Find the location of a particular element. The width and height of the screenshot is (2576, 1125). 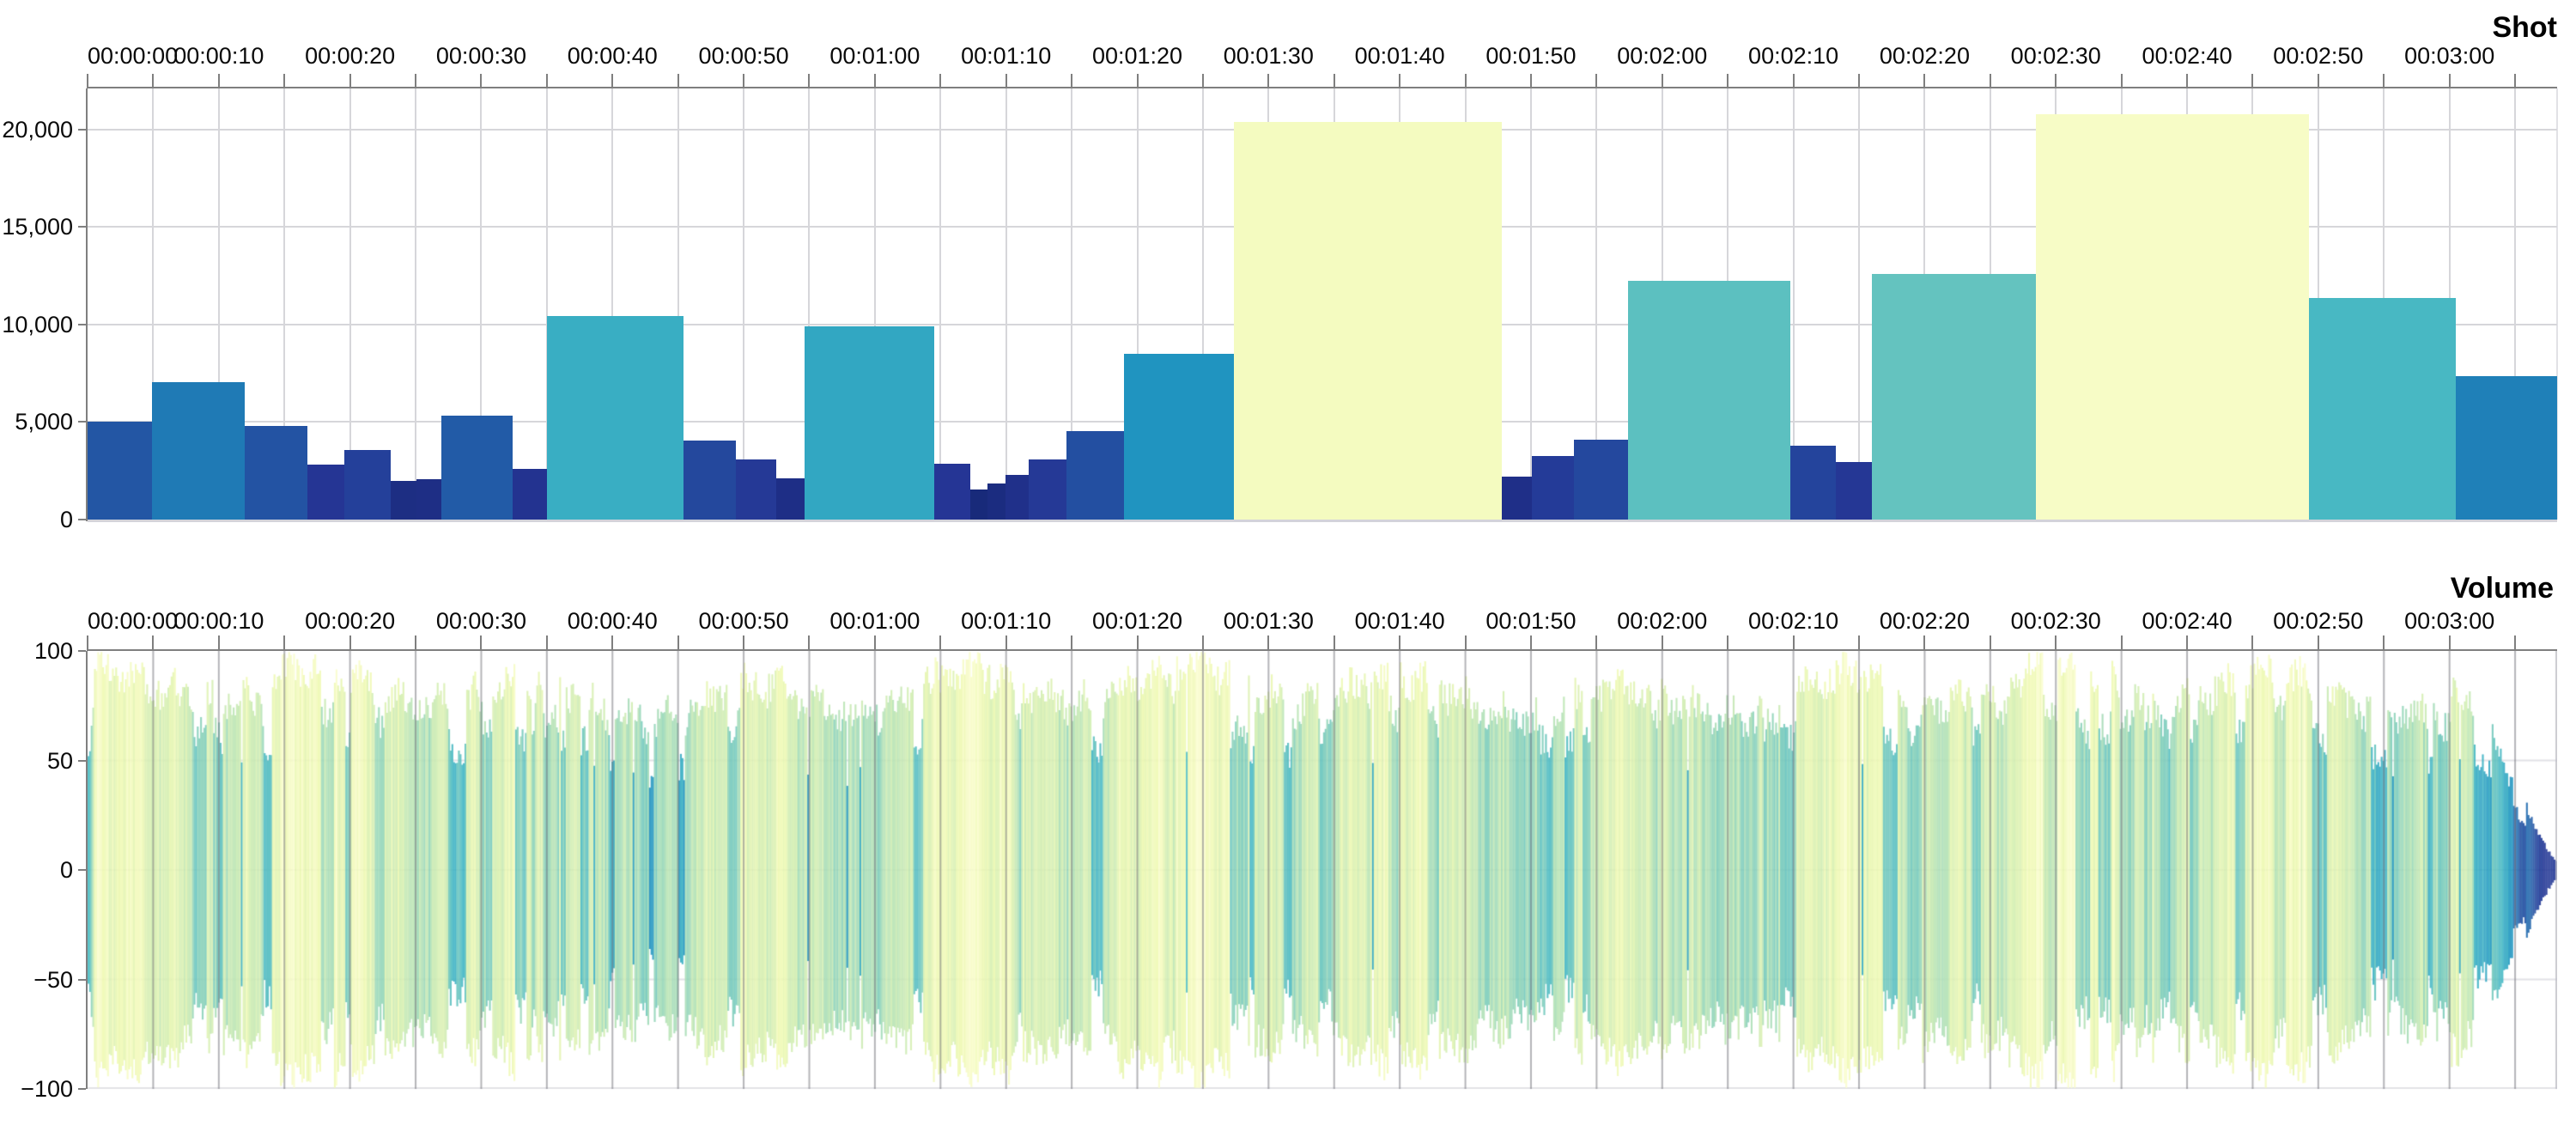

shot-x-axis-label: 00:00:10 is located at coordinates (218, 56).